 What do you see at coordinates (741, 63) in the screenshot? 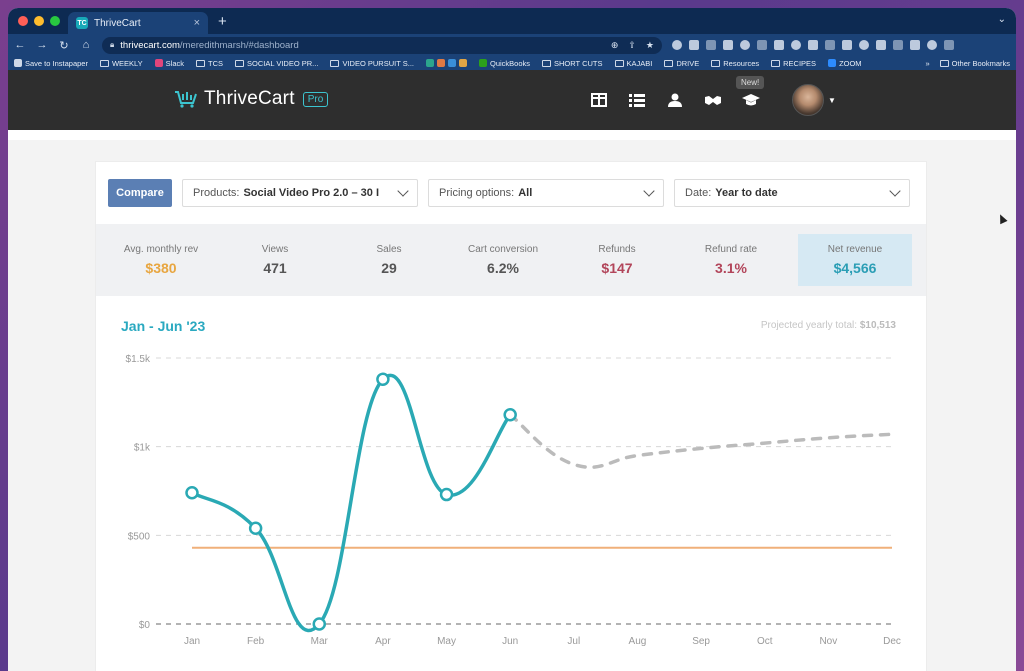
I see `bookmark-label: Resources` at bounding box center [741, 63].